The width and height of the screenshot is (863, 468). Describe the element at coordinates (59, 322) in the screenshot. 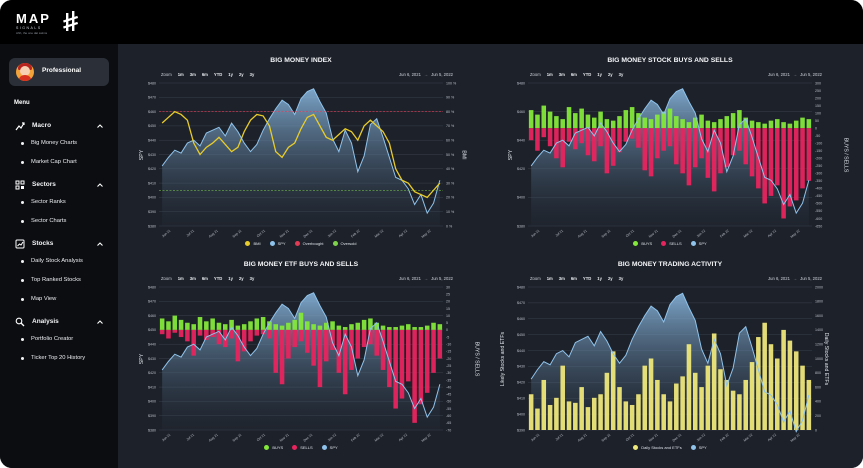

I see `nav-group-analysis: Analysis` at that location.